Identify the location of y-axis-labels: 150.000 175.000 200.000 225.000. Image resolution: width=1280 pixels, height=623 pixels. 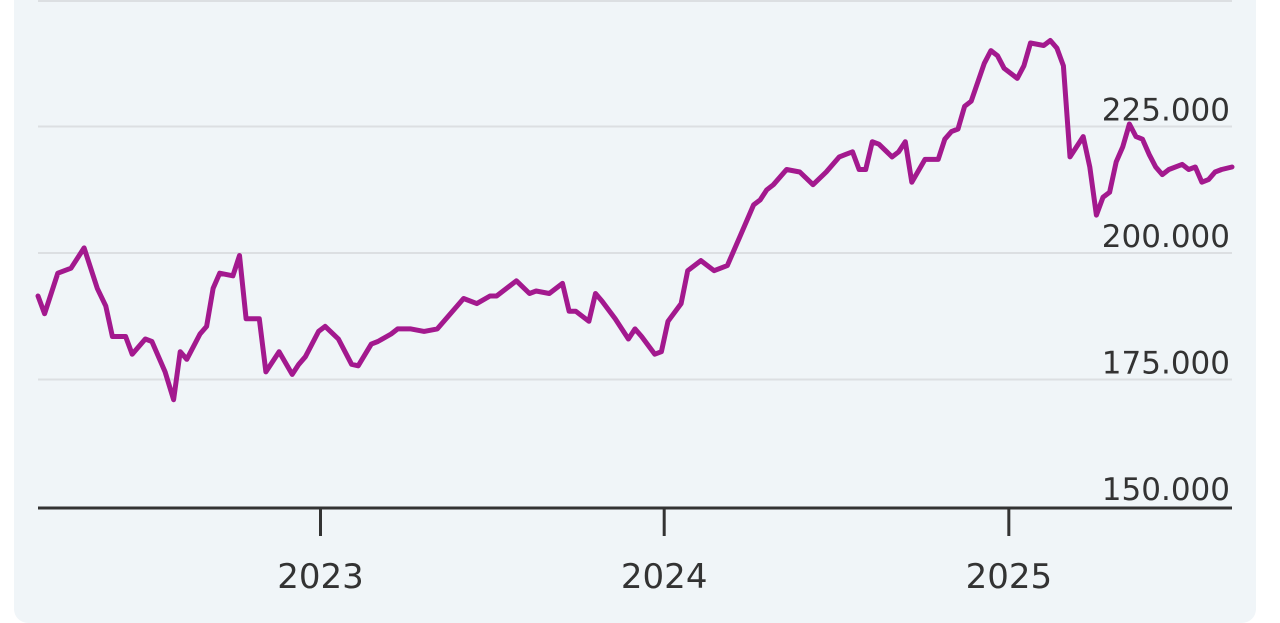
(1166, 301).